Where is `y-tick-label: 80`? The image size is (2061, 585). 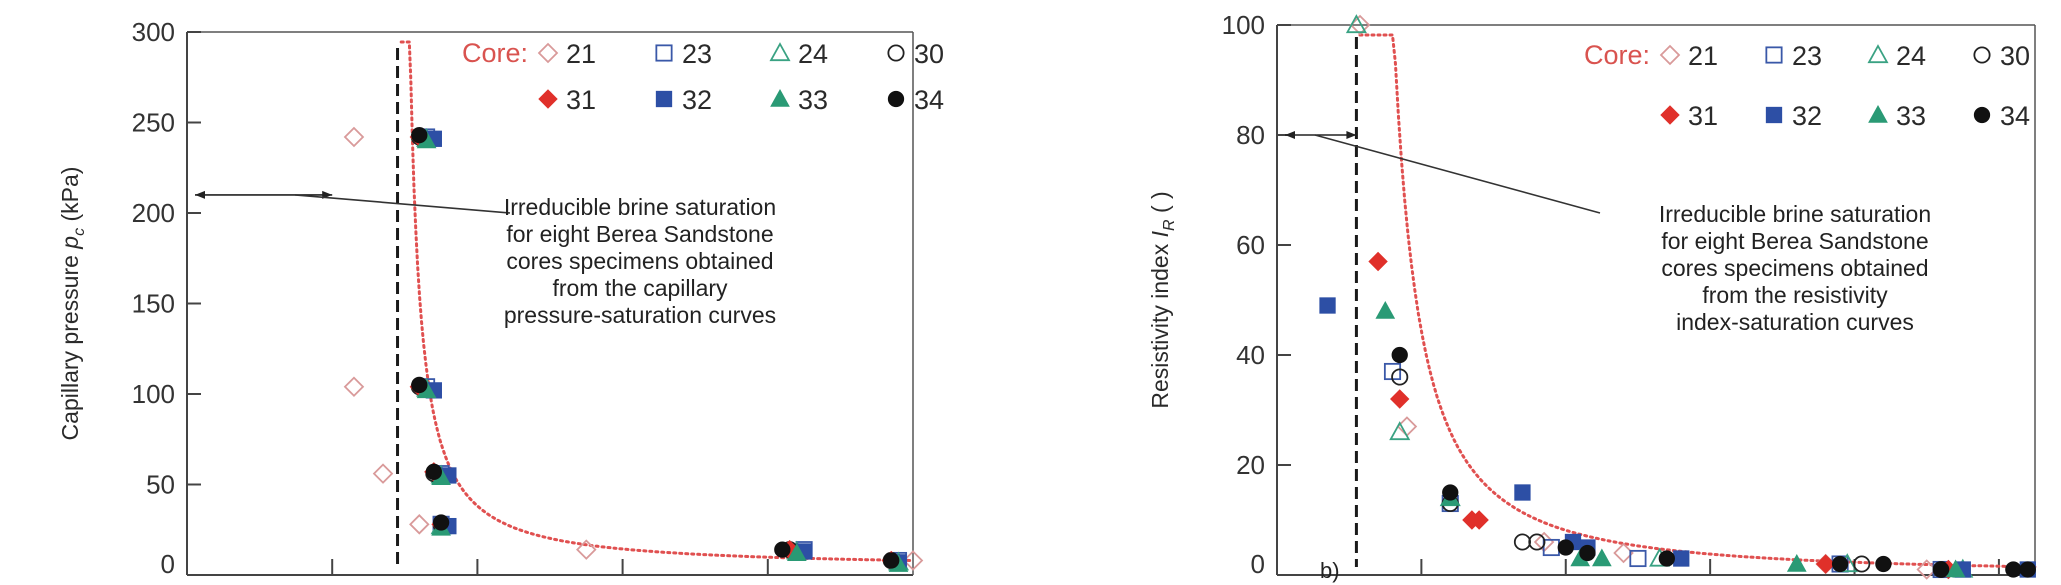 y-tick-label: 80 is located at coordinates (1250, 135).